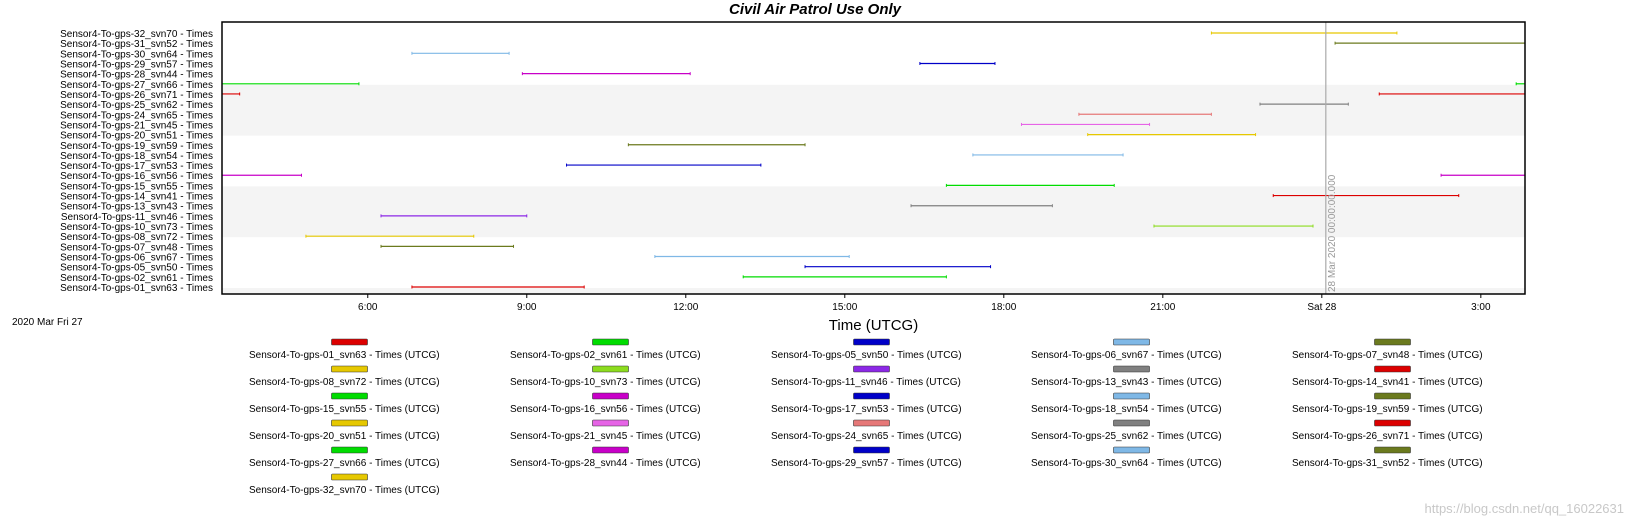 The image size is (1630, 519). I want to click on legend-label: Sensor4-To-gps-11_svn46 - Times (UTCG), so click(866, 382).